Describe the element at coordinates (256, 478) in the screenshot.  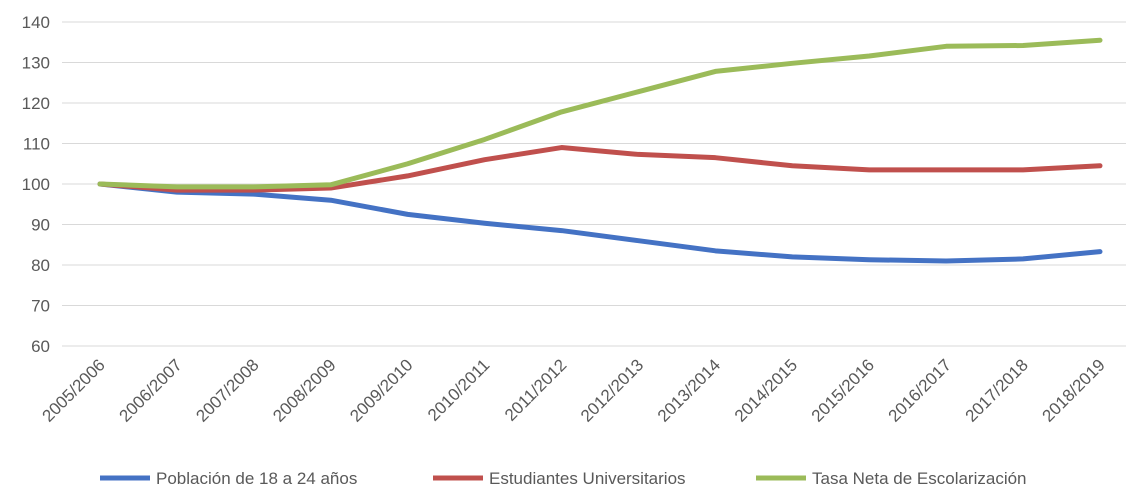
I see `legend-label-1: Población de 18 a 24 años` at that location.